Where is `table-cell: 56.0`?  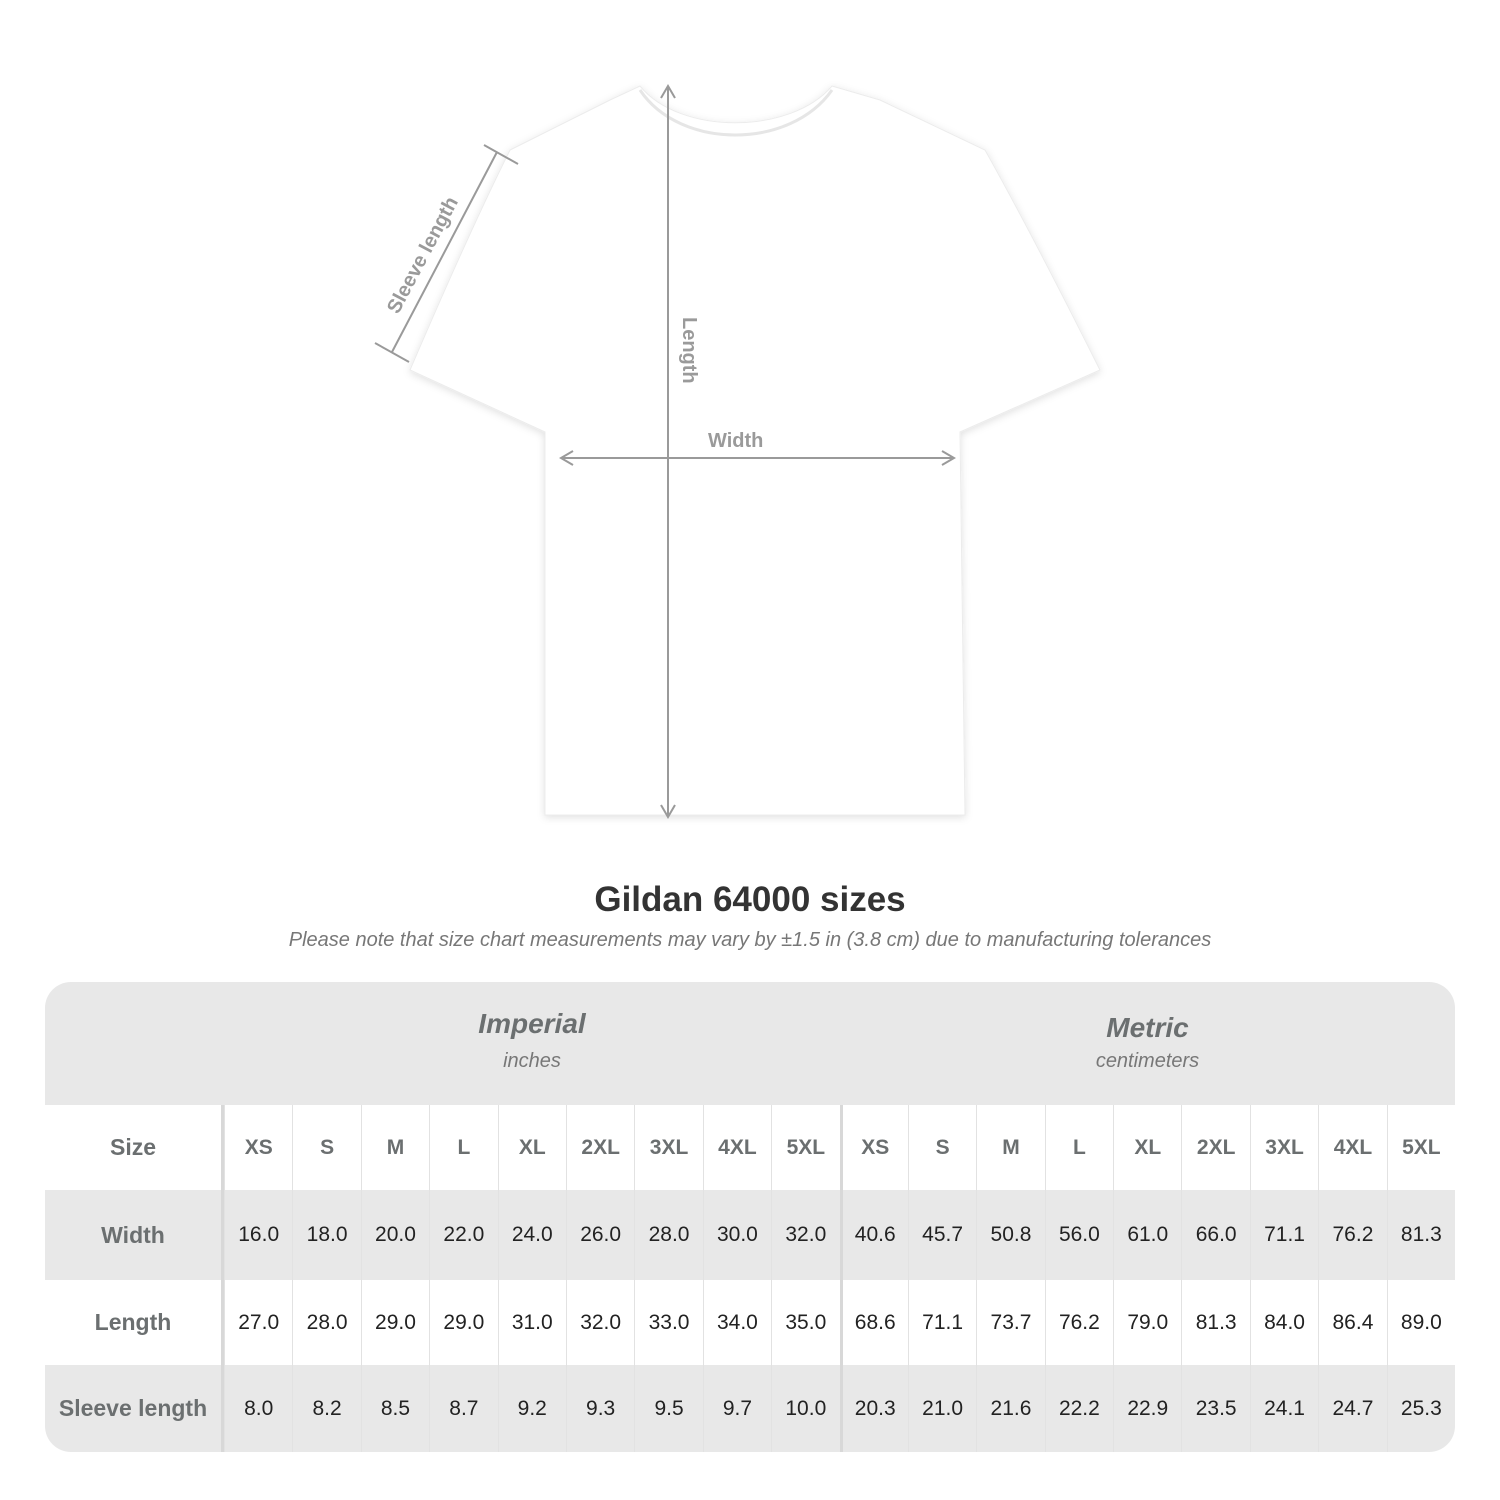 table-cell: 56.0 is located at coordinates (1078, 1235).